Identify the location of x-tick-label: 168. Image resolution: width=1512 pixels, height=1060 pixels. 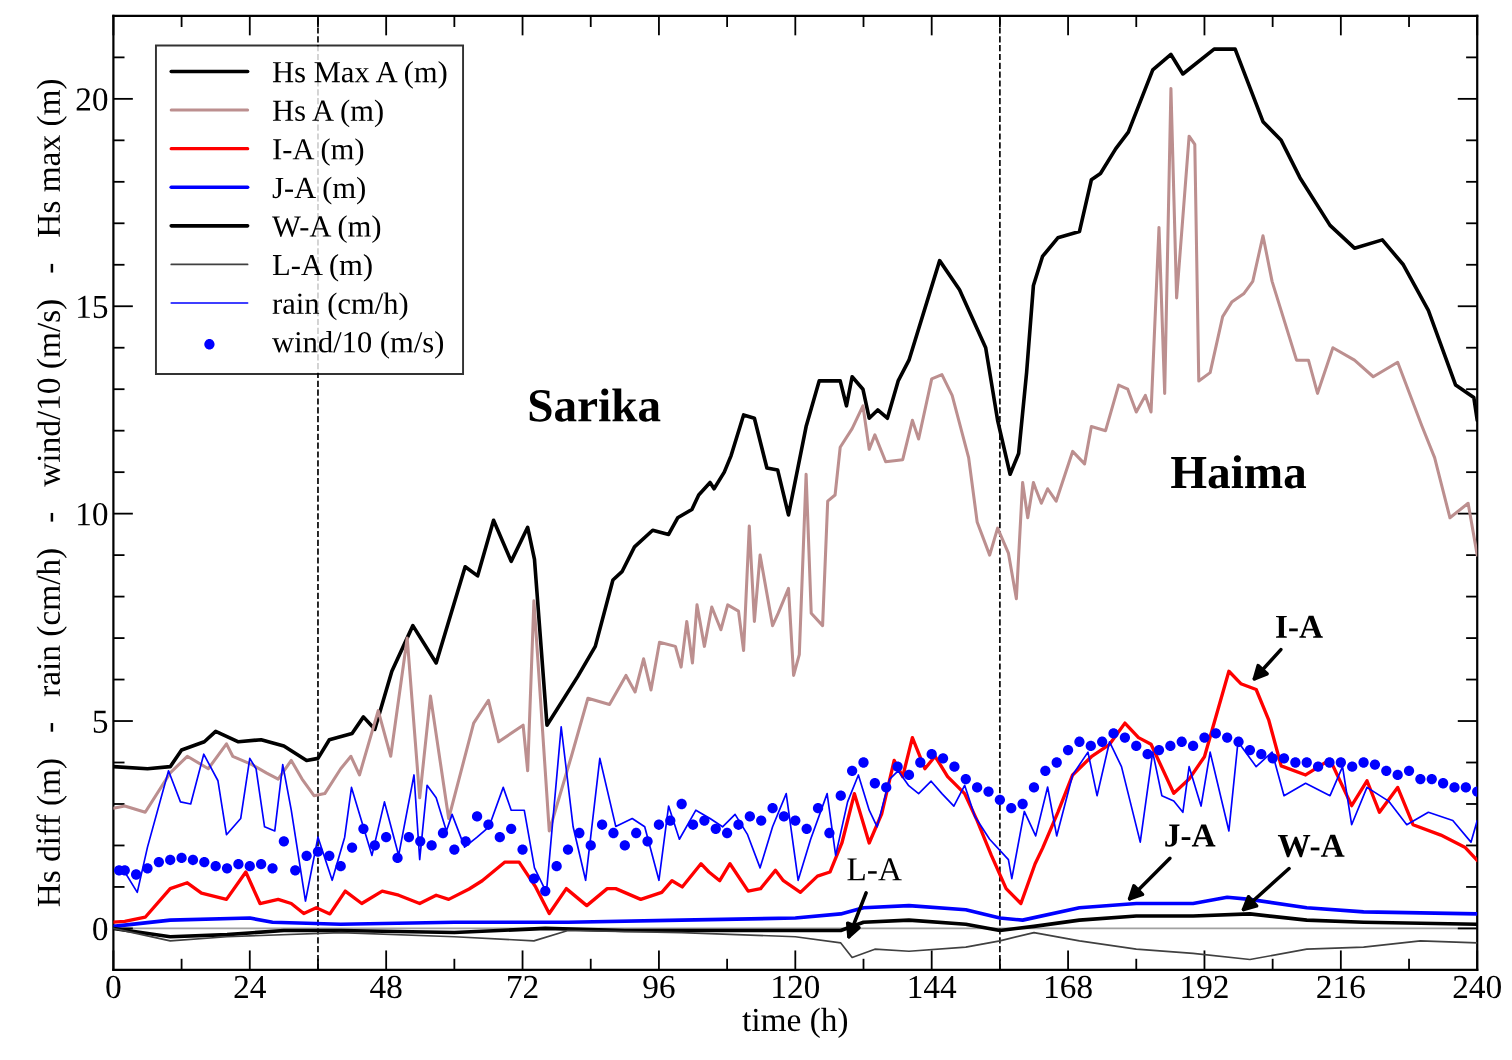
(1069, 987).